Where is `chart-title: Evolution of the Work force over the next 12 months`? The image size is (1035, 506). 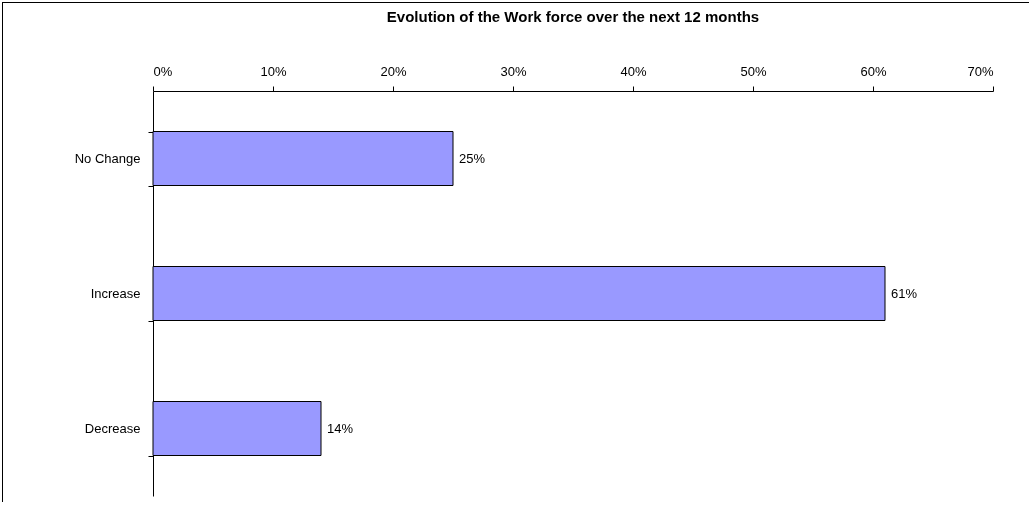 chart-title: Evolution of the Work force over the next 12 months is located at coordinates (573, 16).